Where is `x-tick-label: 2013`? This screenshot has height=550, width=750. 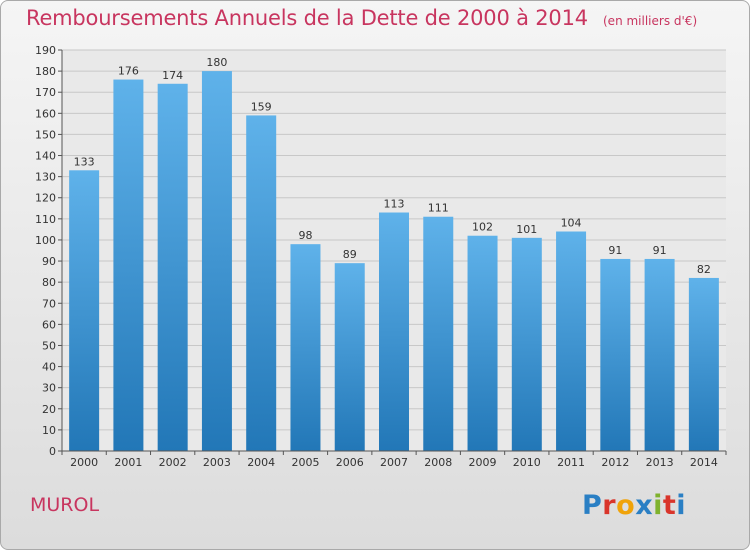 x-tick-label: 2013 is located at coordinates (660, 462).